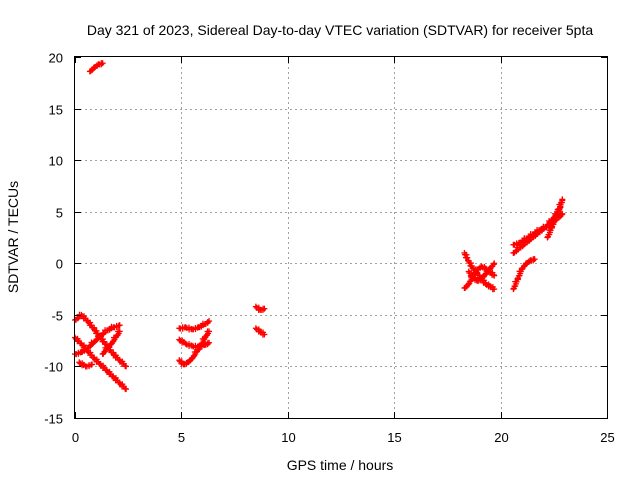 The width and height of the screenshot is (640, 480). I want to click on y-tick-label: -15, so click(53, 419).